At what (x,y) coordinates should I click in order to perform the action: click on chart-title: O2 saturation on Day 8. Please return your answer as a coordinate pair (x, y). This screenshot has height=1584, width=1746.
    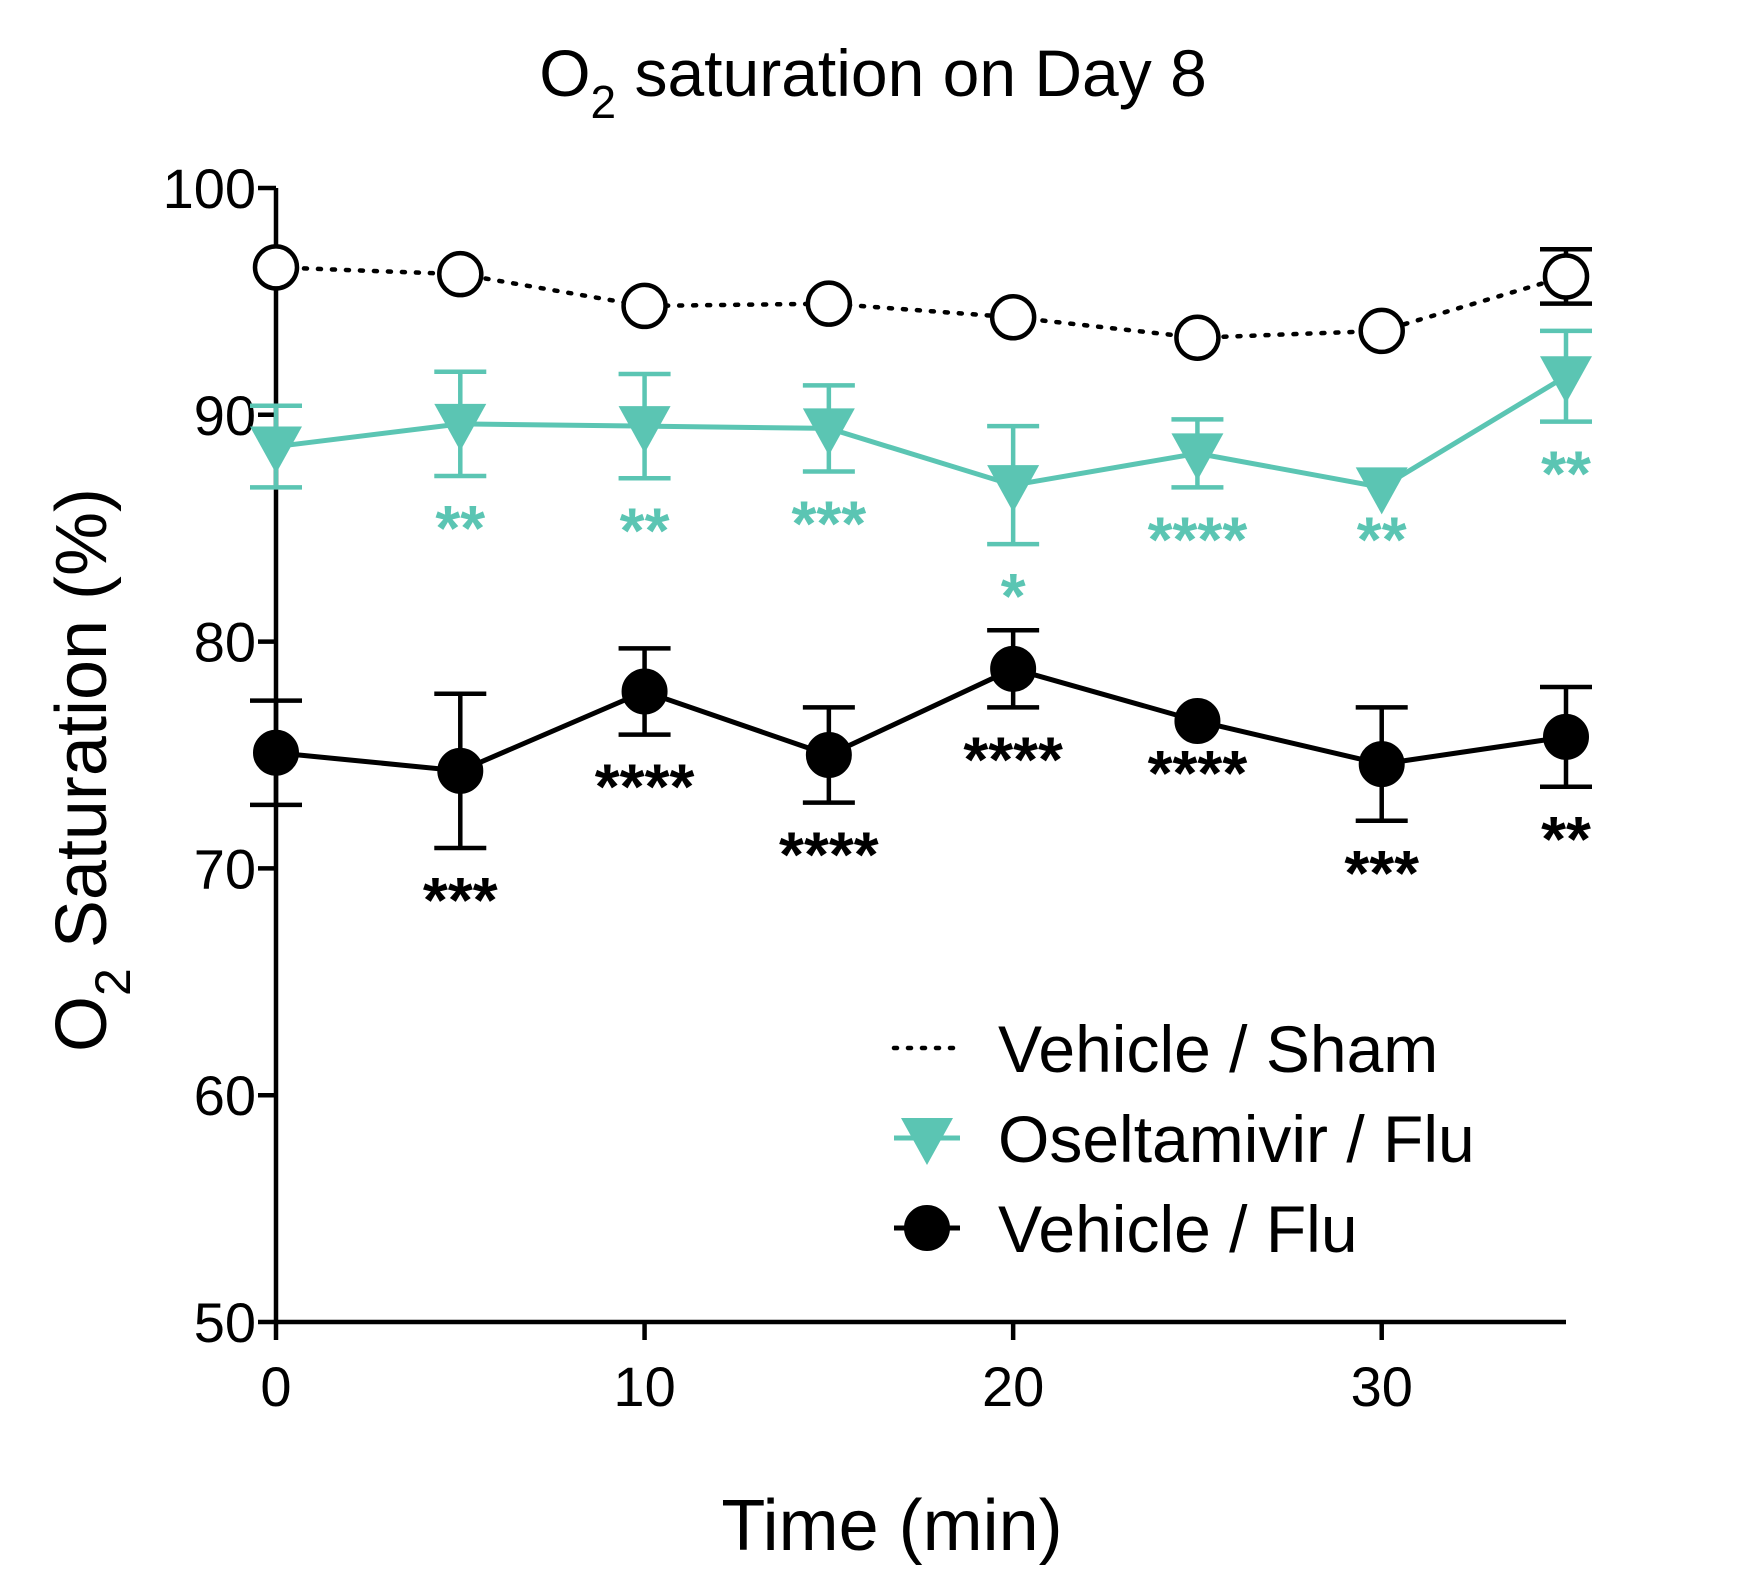
    Looking at the image, I should click on (873, 82).